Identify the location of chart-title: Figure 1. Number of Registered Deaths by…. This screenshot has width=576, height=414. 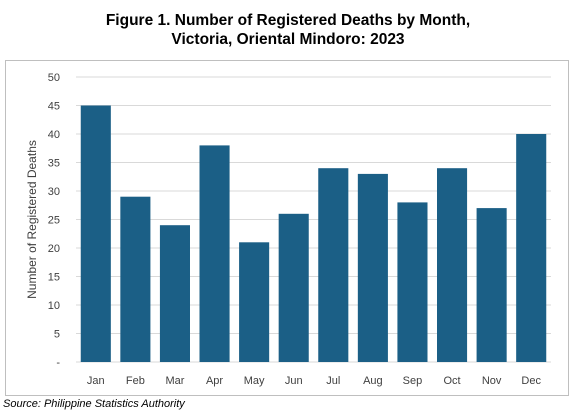
(288, 30).